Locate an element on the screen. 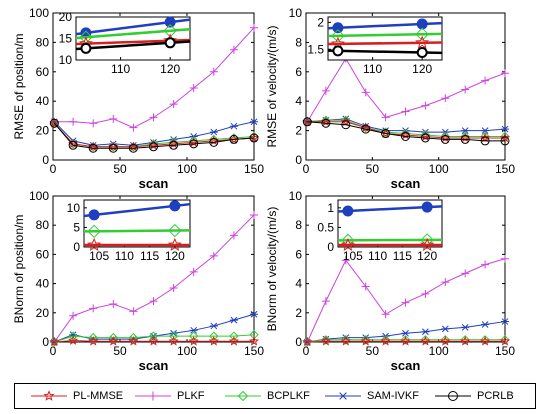 The width and height of the screenshot is (550, 414). legend-label-pl-mmse: PL-MMSE is located at coordinates (98, 396).